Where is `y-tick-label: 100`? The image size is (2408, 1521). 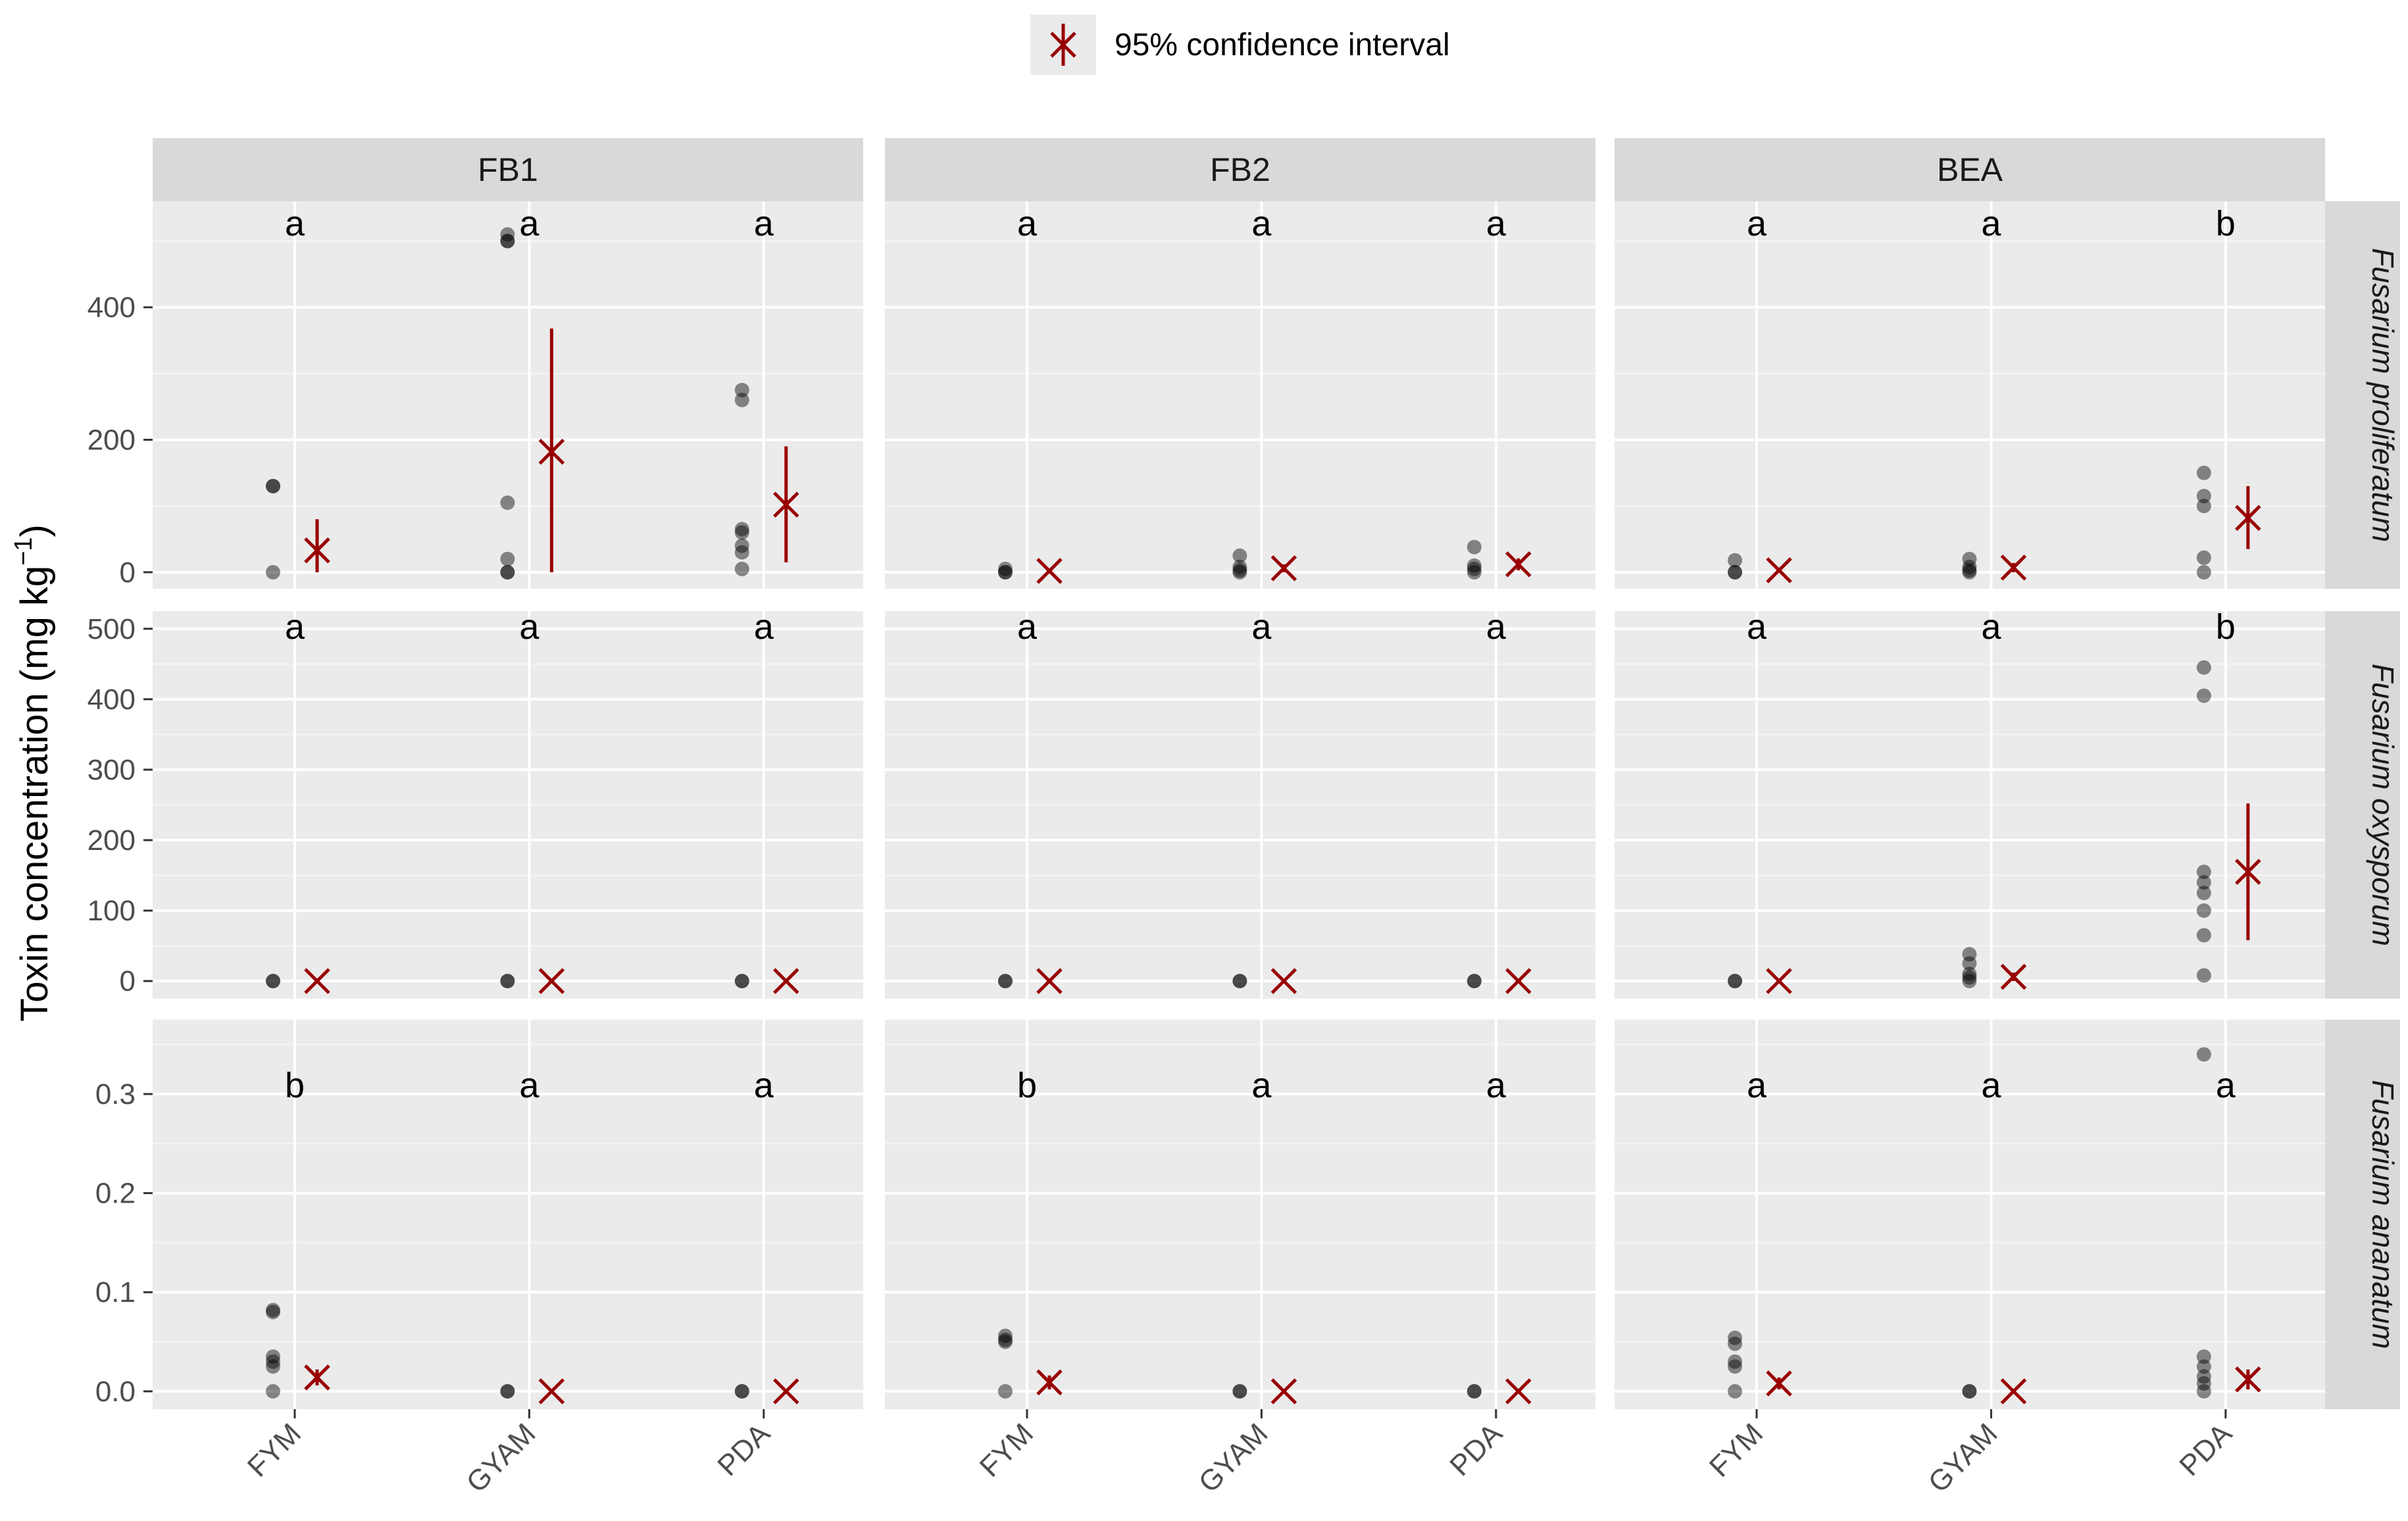 y-tick-label: 100 is located at coordinates (112, 911).